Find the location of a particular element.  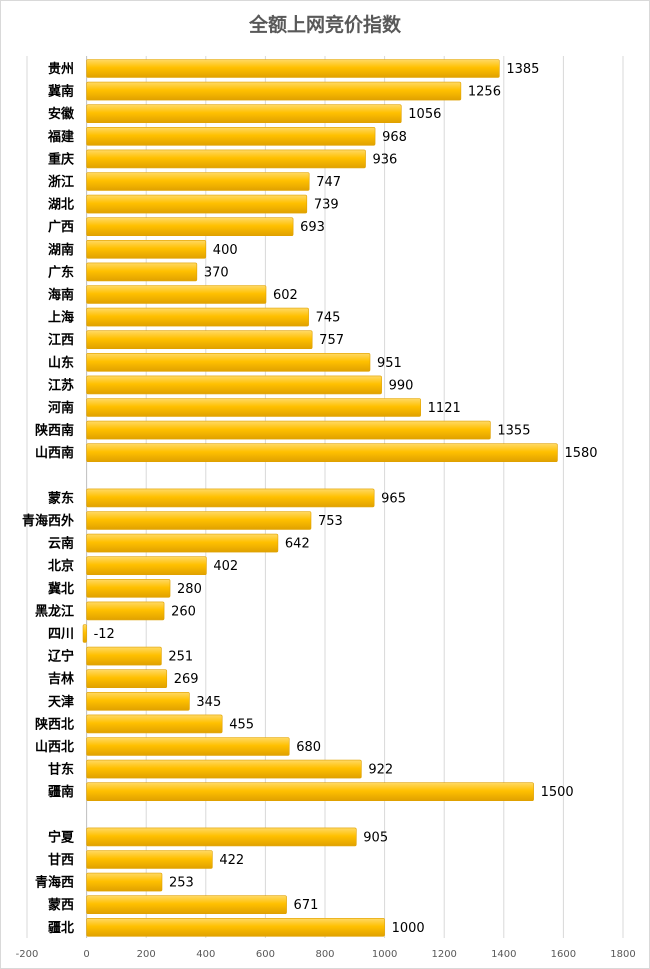

category-label: 吉林 is located at coordinates (61, 679).